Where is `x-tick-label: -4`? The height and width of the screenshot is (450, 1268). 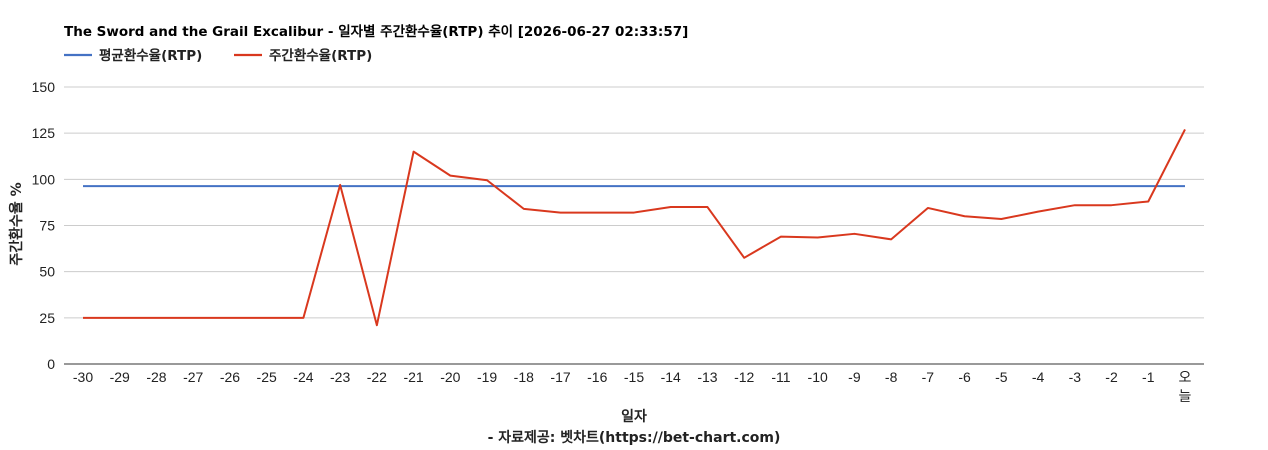
x-tick-label: -4 is located at coordinates (1038, 377).